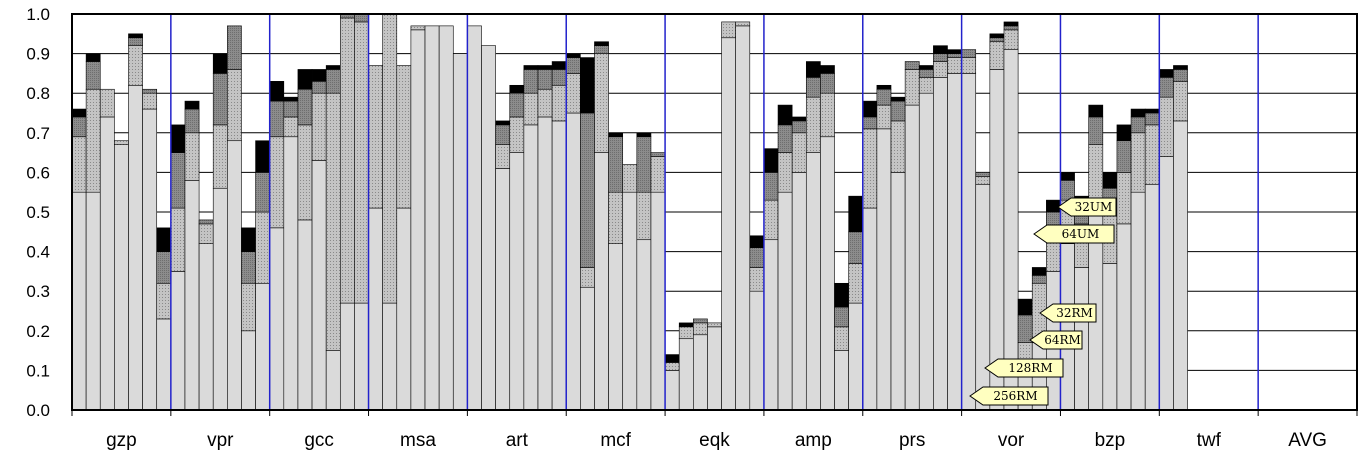  I want to click on x-category-label: twf, so click(1209, 440).